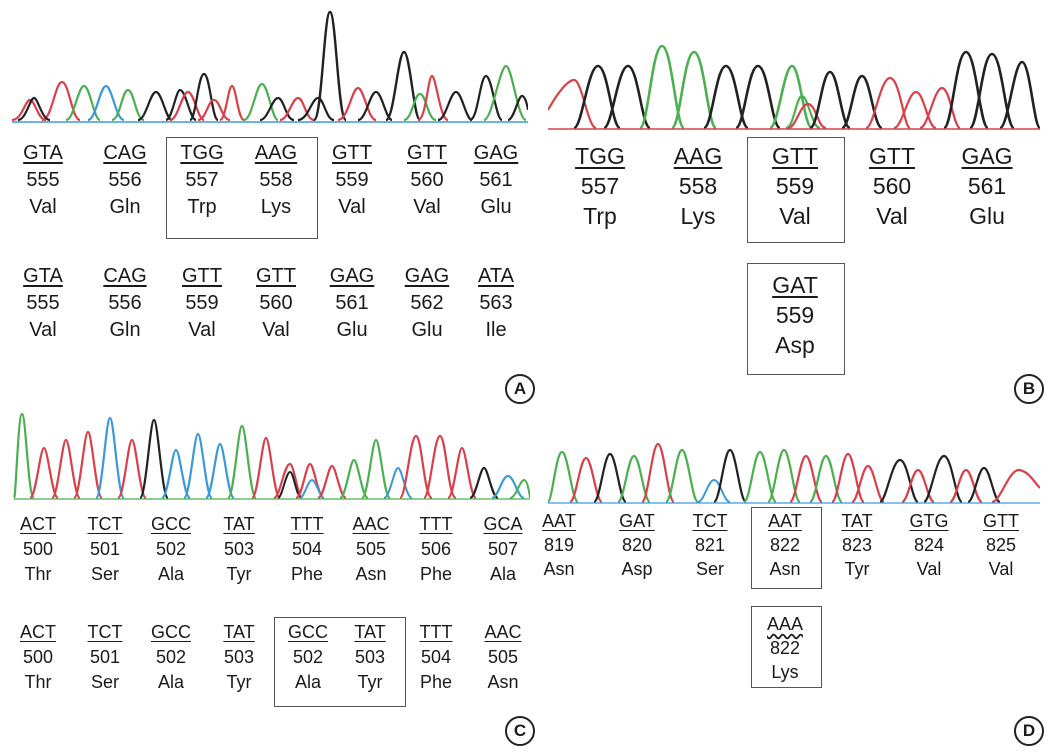 Image resolution: width=1057 pixels, height=756 pixels. I want to click on codon-column: TTT 504 Phe, so click(436, 657).